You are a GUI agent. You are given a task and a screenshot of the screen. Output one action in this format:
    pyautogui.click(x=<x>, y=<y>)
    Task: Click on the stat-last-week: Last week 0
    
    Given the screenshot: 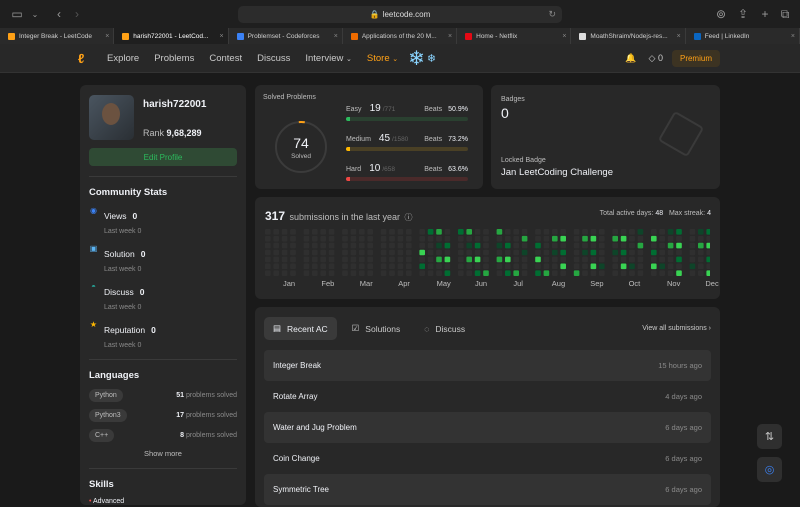 What is the action you would take?
    pyautogui.click(x=123, y=307)
    